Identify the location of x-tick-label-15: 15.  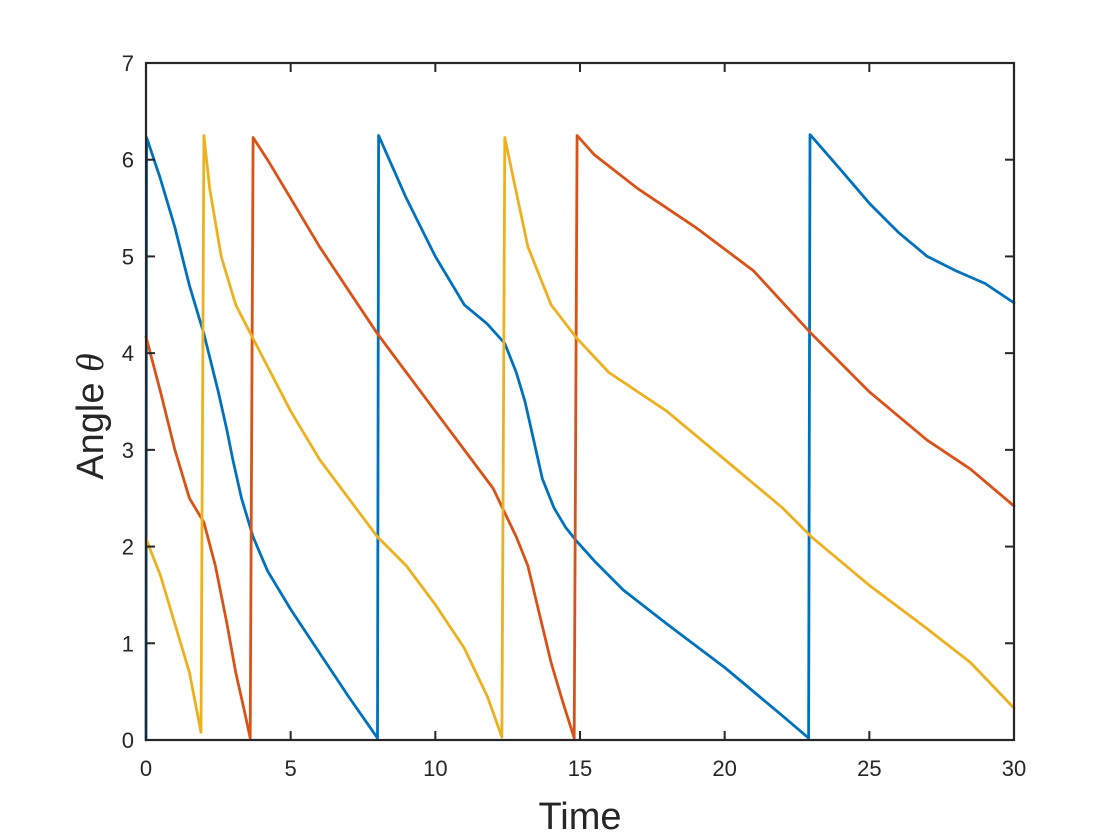
(580, 768).